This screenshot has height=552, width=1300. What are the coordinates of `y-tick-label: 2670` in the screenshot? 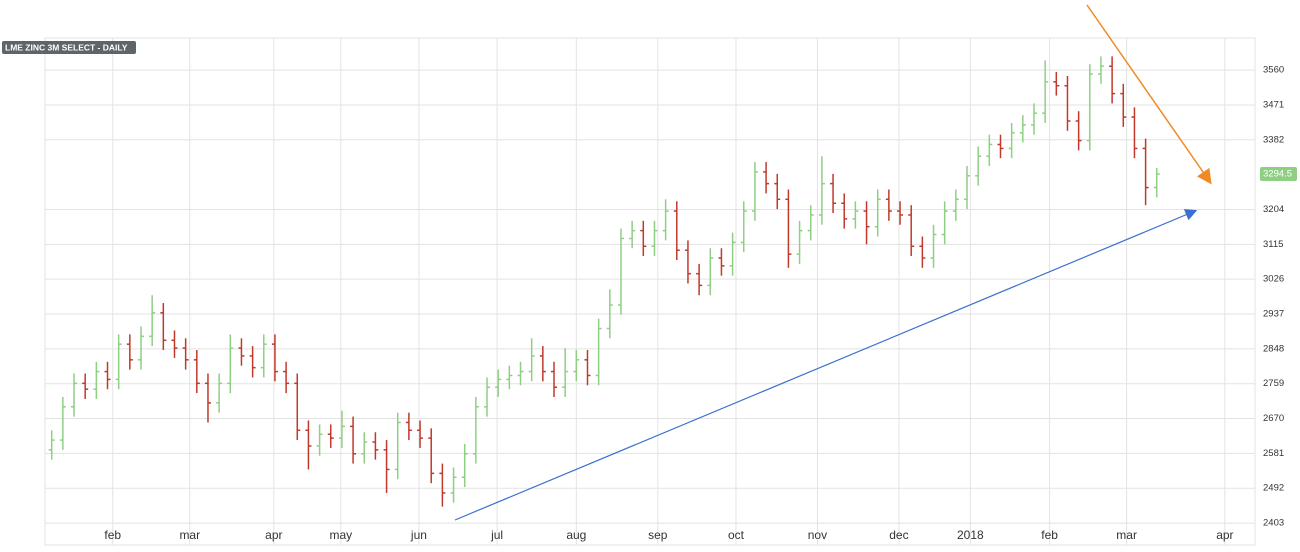 It's located at (1273, 418).